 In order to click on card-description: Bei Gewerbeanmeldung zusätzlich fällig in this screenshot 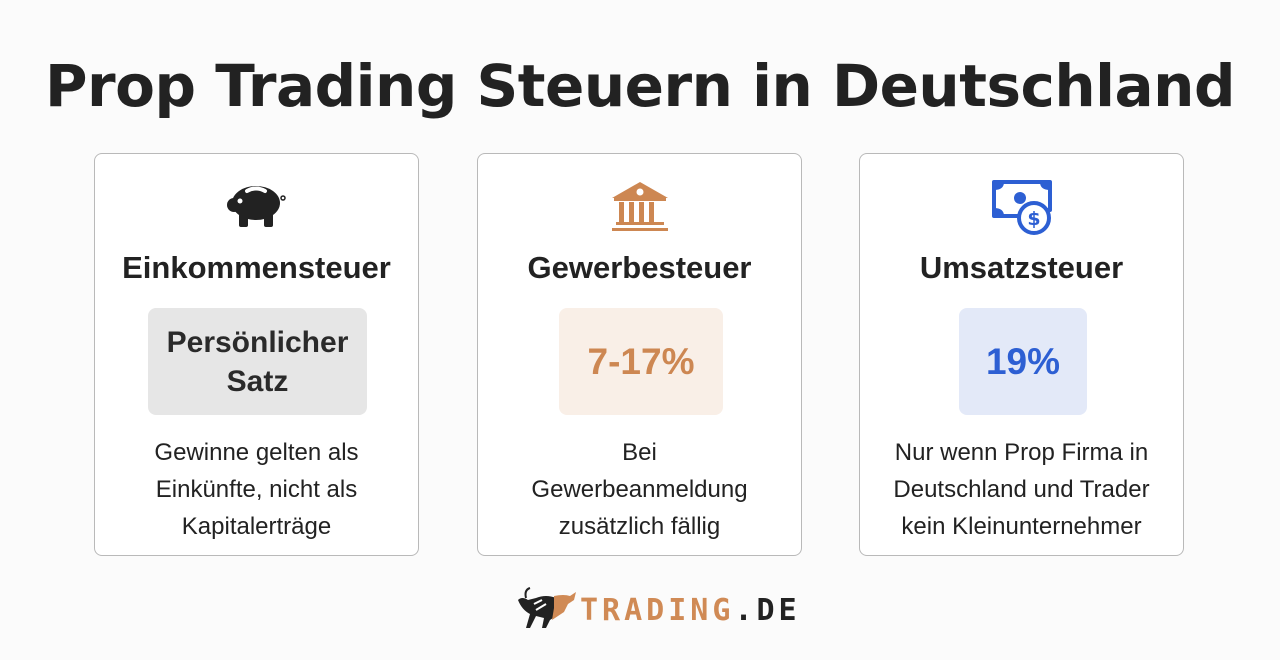, I will do `click(639, 489)`.